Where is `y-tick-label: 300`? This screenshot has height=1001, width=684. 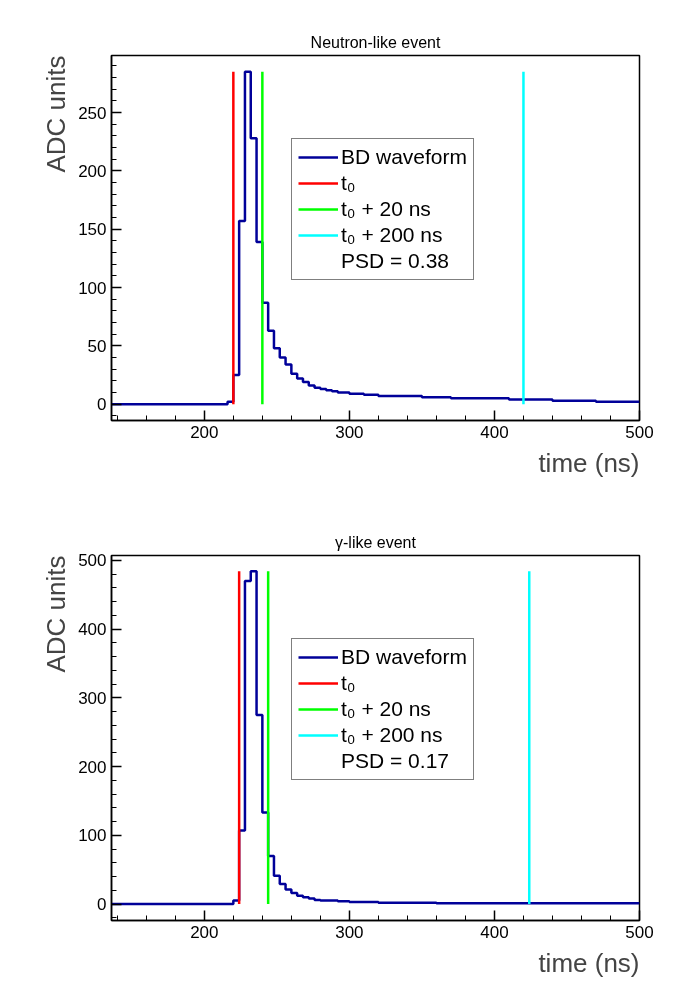
y-tick-label: 300 is located at coordinates (92, 698).